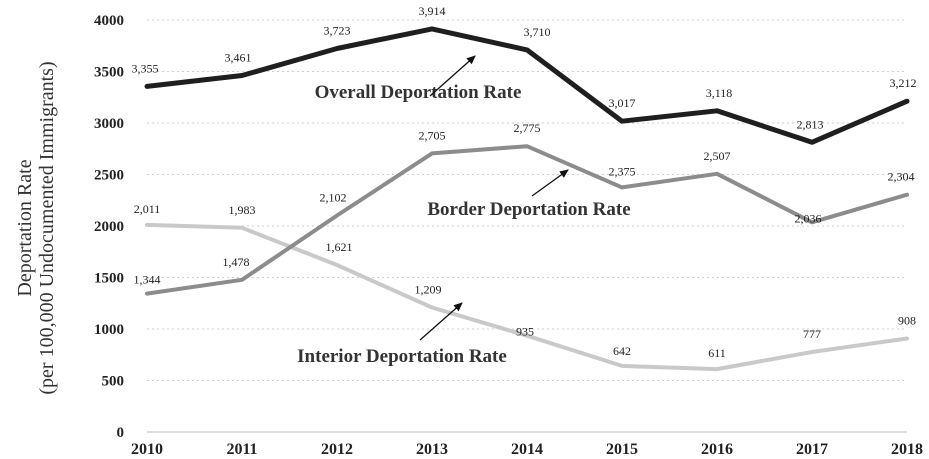 Image resolution: width=929 pixels, height=459 pixels. Describe the element at coordinates (428, 289) in the screenshot. I see `data-label: 1,209` at that location.